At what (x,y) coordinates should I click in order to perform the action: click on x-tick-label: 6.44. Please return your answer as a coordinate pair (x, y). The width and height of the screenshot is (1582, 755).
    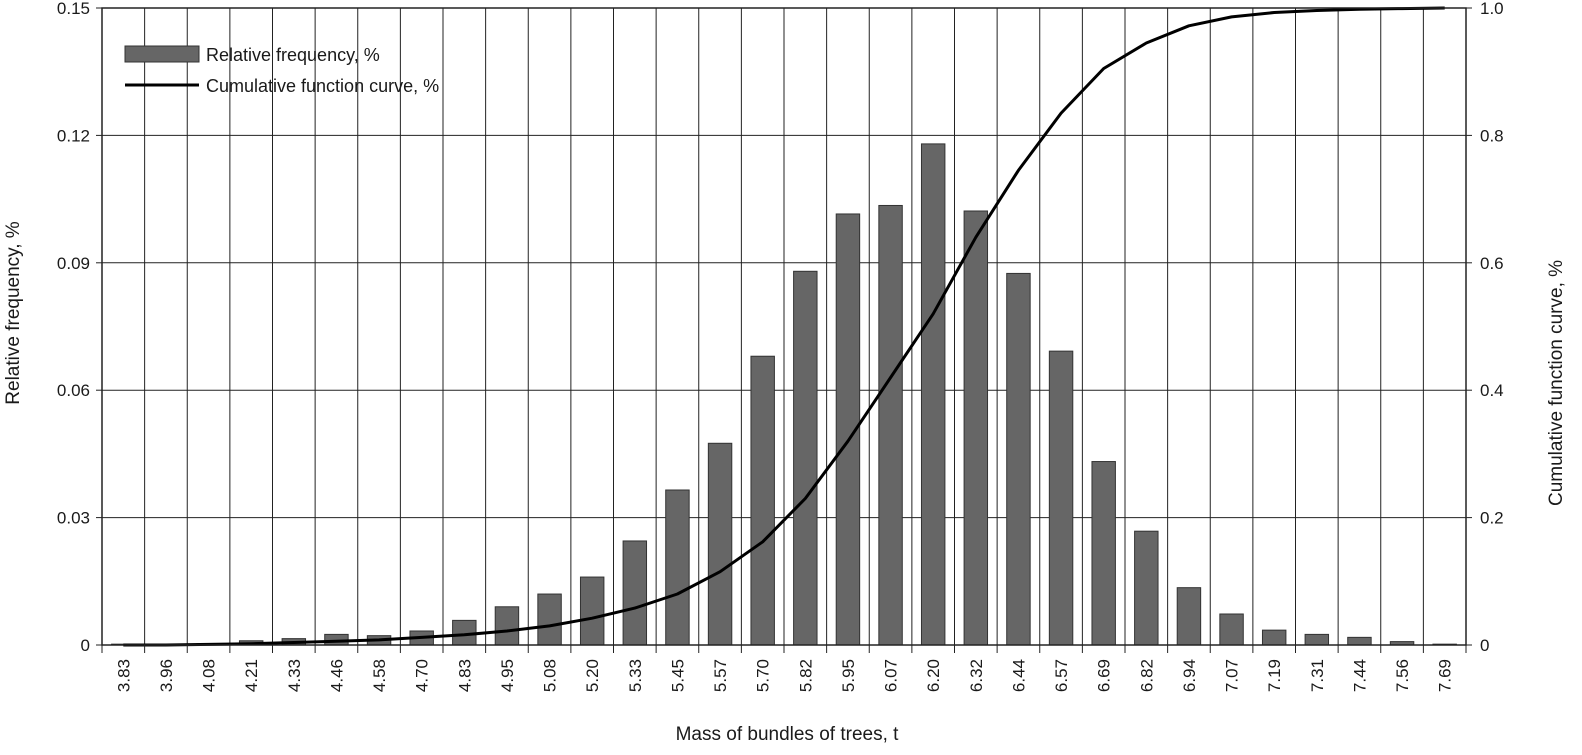
    Looking at the image, I should click on (1018, 675).